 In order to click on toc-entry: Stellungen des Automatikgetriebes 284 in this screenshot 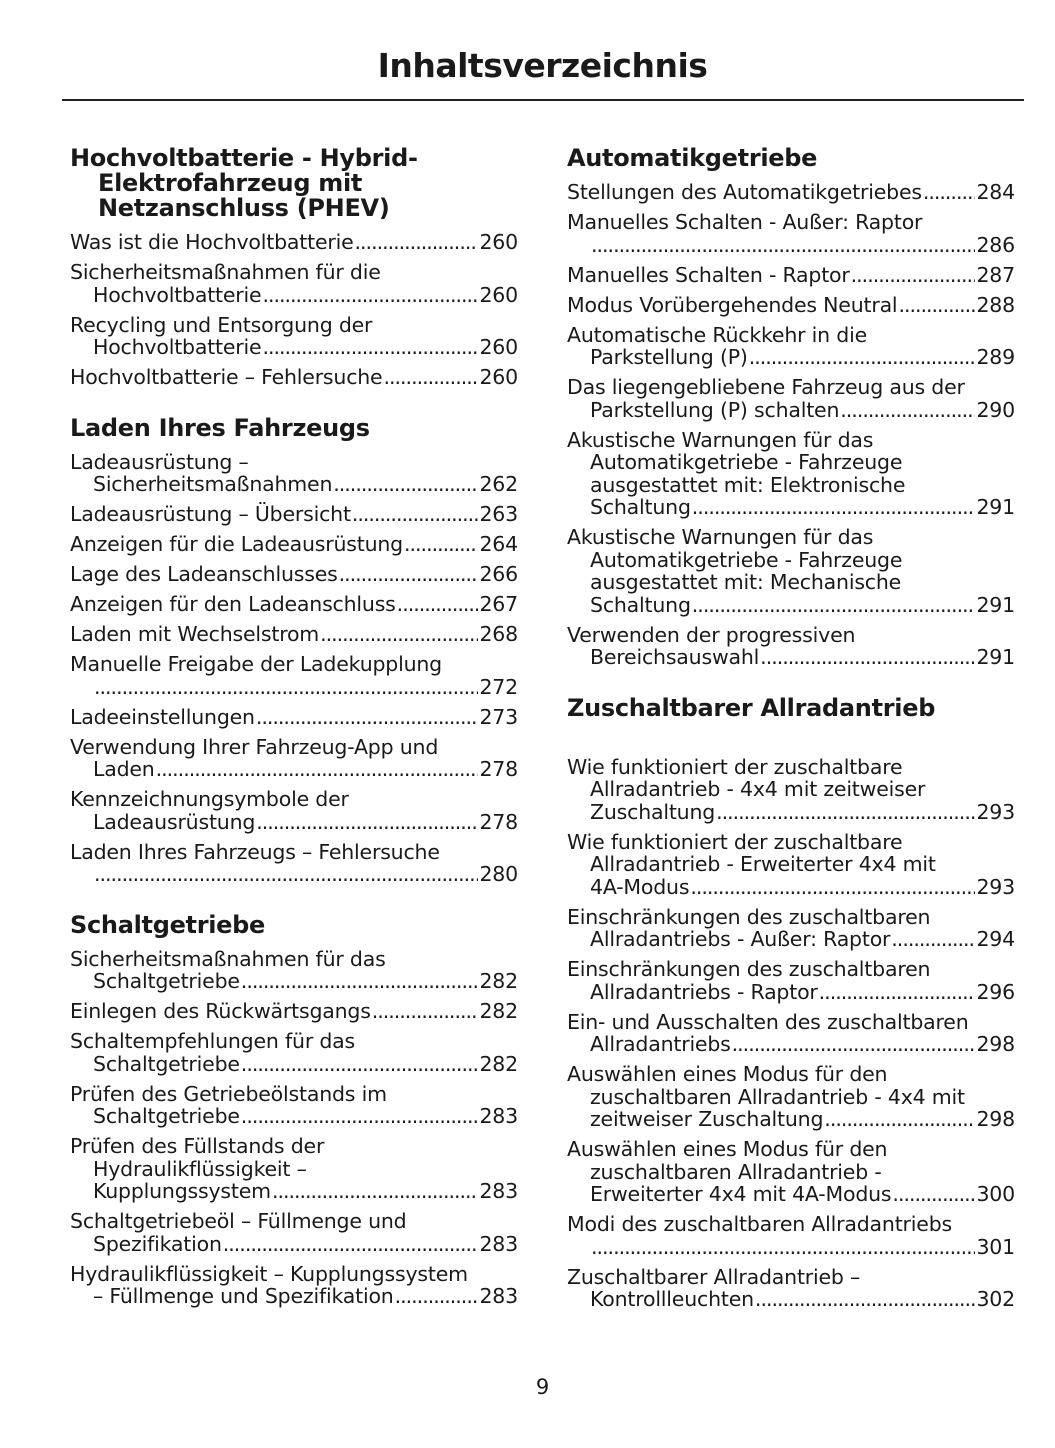, I will do `click(791, 192)`.